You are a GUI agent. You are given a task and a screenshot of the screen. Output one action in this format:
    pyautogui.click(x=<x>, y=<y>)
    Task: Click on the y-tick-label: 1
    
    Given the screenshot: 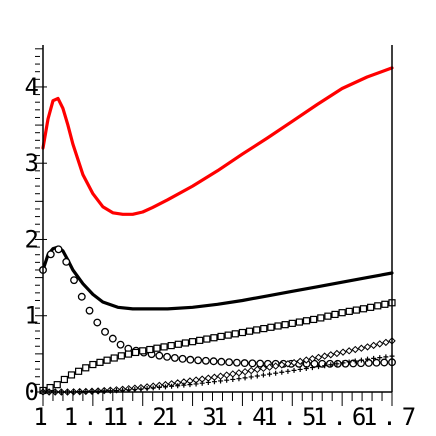 What is the action you would take?
    pyautogui.click(x=32, y=316)
    